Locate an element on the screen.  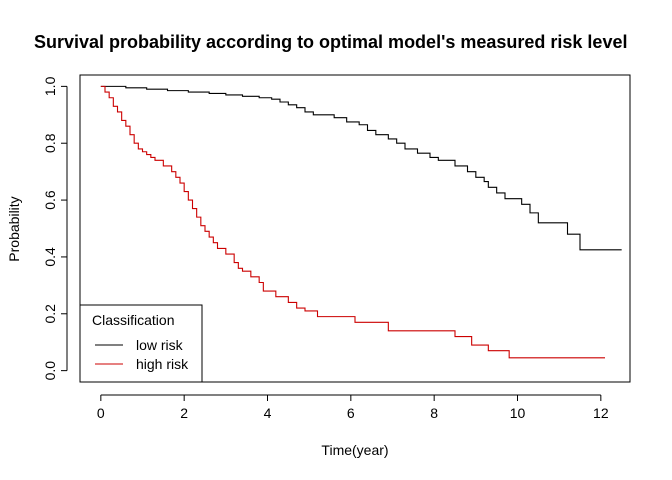
y-tick-label: 0.6 is located at coordinates (50, 200).